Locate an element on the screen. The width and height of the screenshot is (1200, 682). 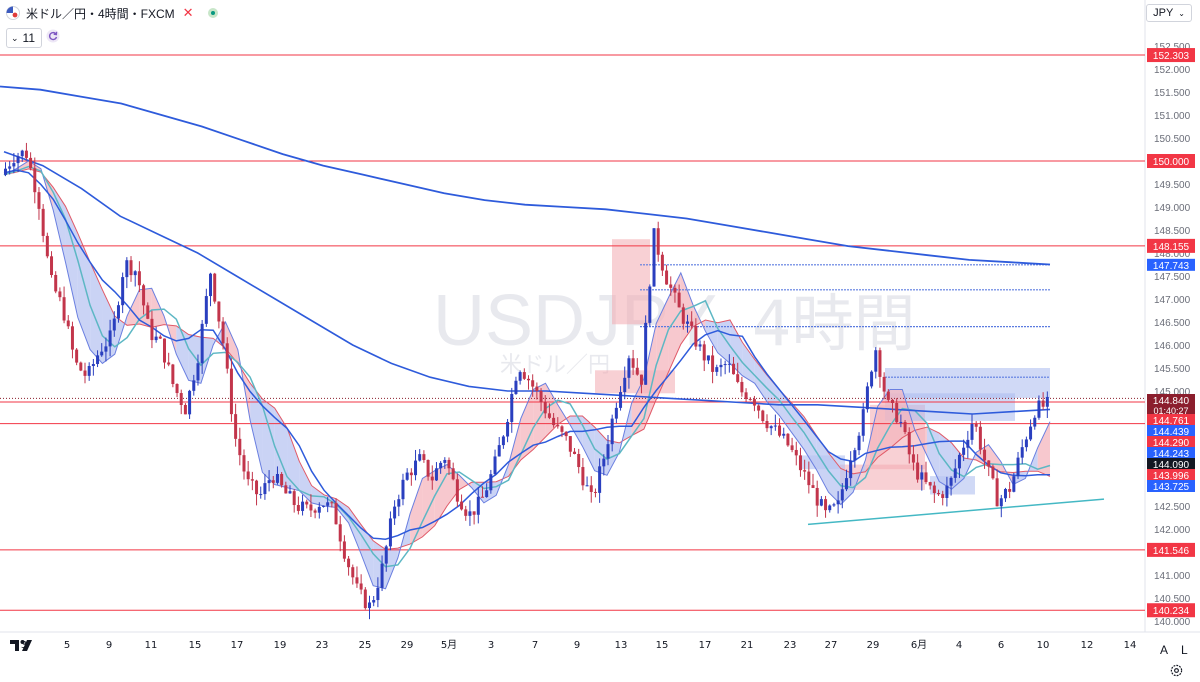
level-label-text: 141.546 is located at coordinates (1171, 551).